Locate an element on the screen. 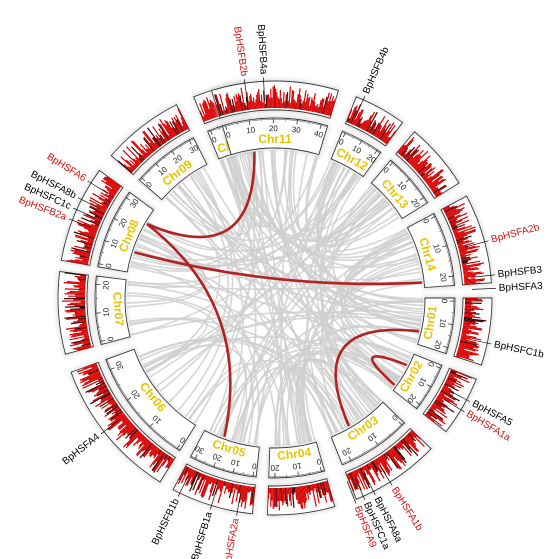 The height and width of the screenshot is (559, 550). chromosome-label: Chr01 is located at coordinates (430, 322).